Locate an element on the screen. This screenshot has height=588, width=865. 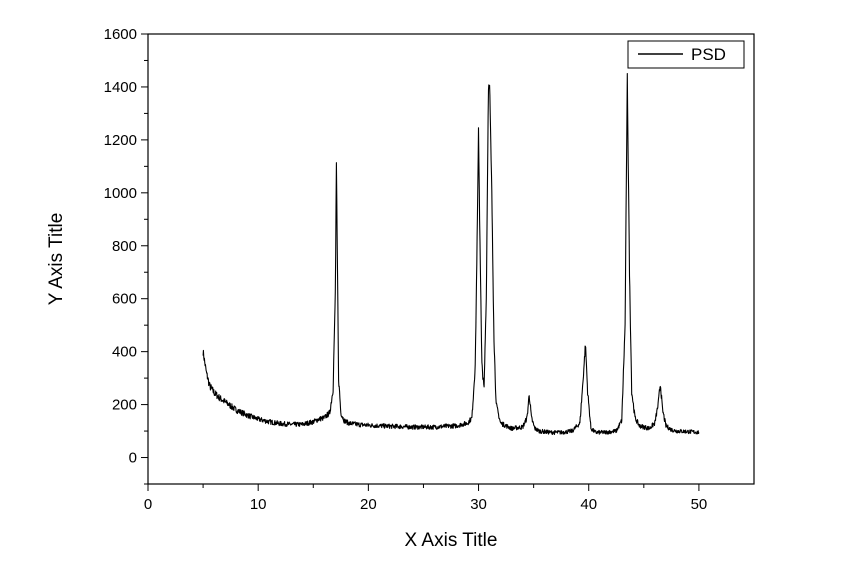
y-tick-label: 400 is located at coordinates (124, 352).